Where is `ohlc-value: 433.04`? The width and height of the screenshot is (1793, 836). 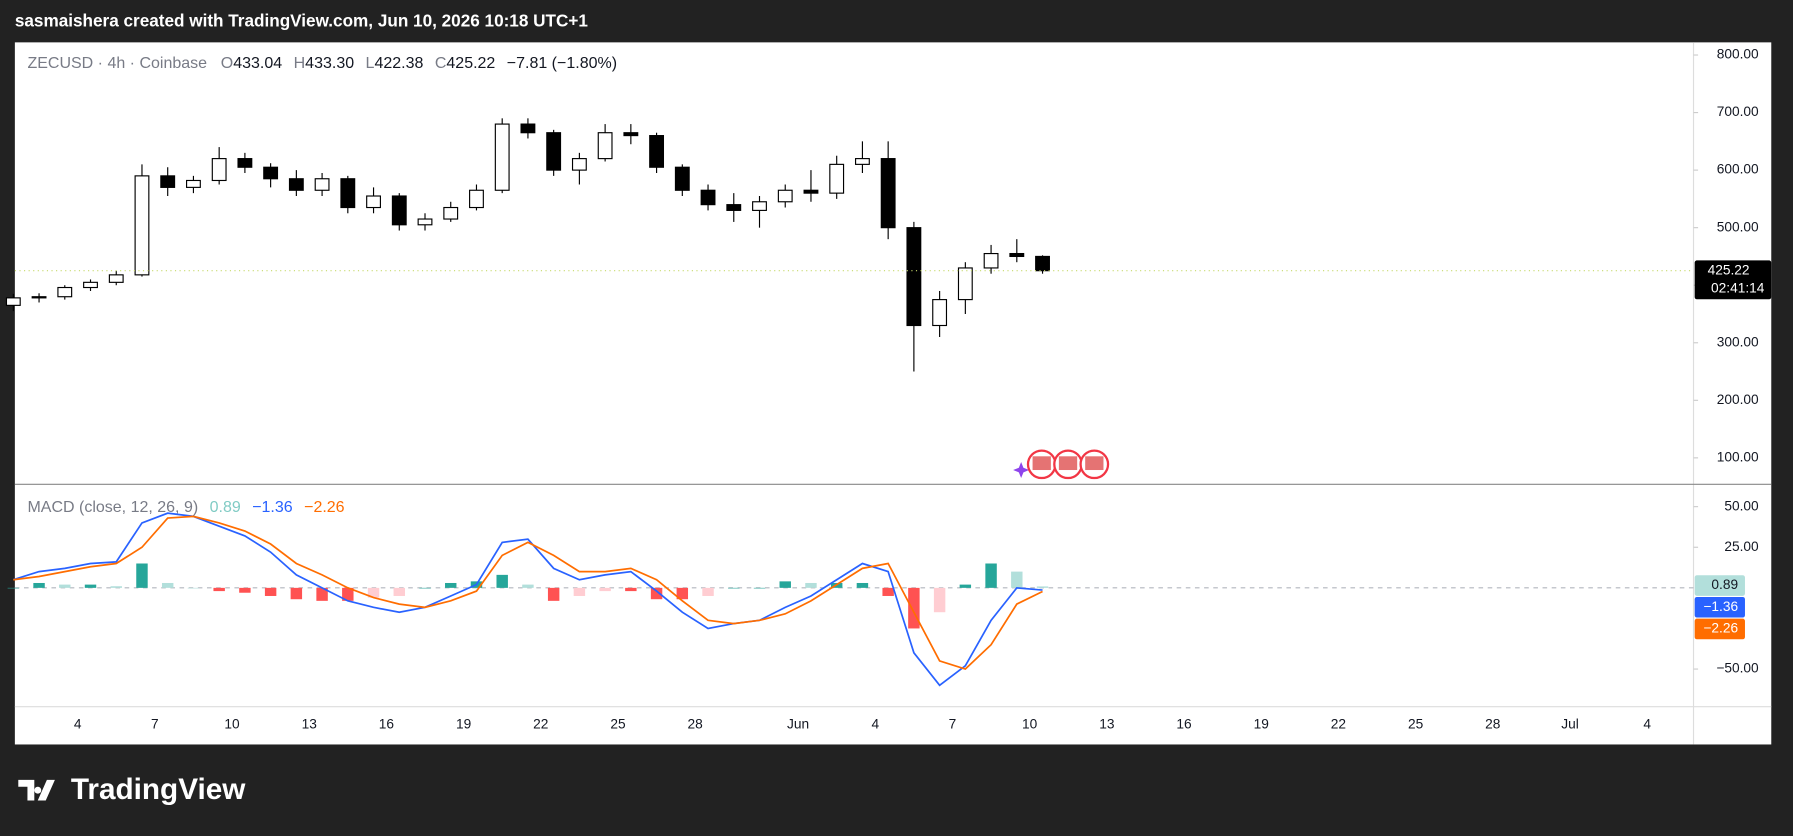 ohlc-value: 433.04 is located at coordinates (257, 63).